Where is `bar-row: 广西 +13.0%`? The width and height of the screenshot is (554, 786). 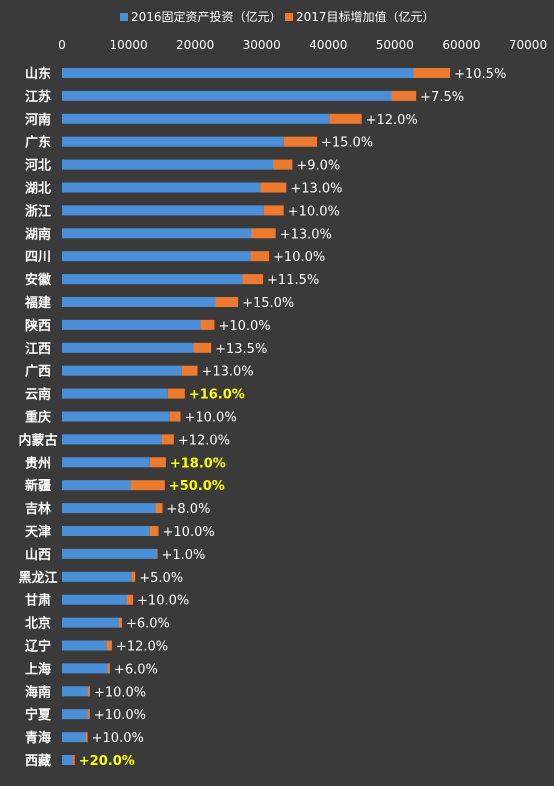
bar-row: 广西 +13.0% is located at coordinates (139, 372).